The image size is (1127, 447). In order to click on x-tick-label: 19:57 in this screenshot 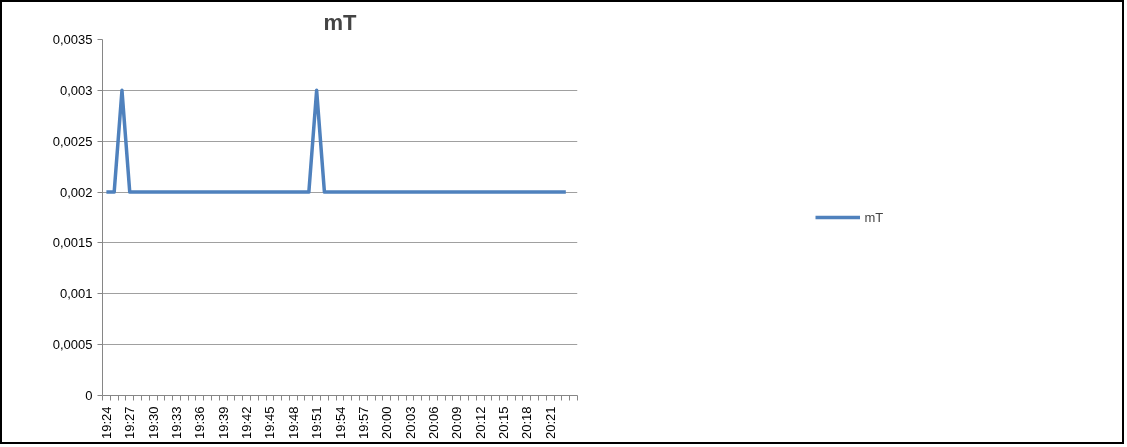, I will do `click(363, 423)`.